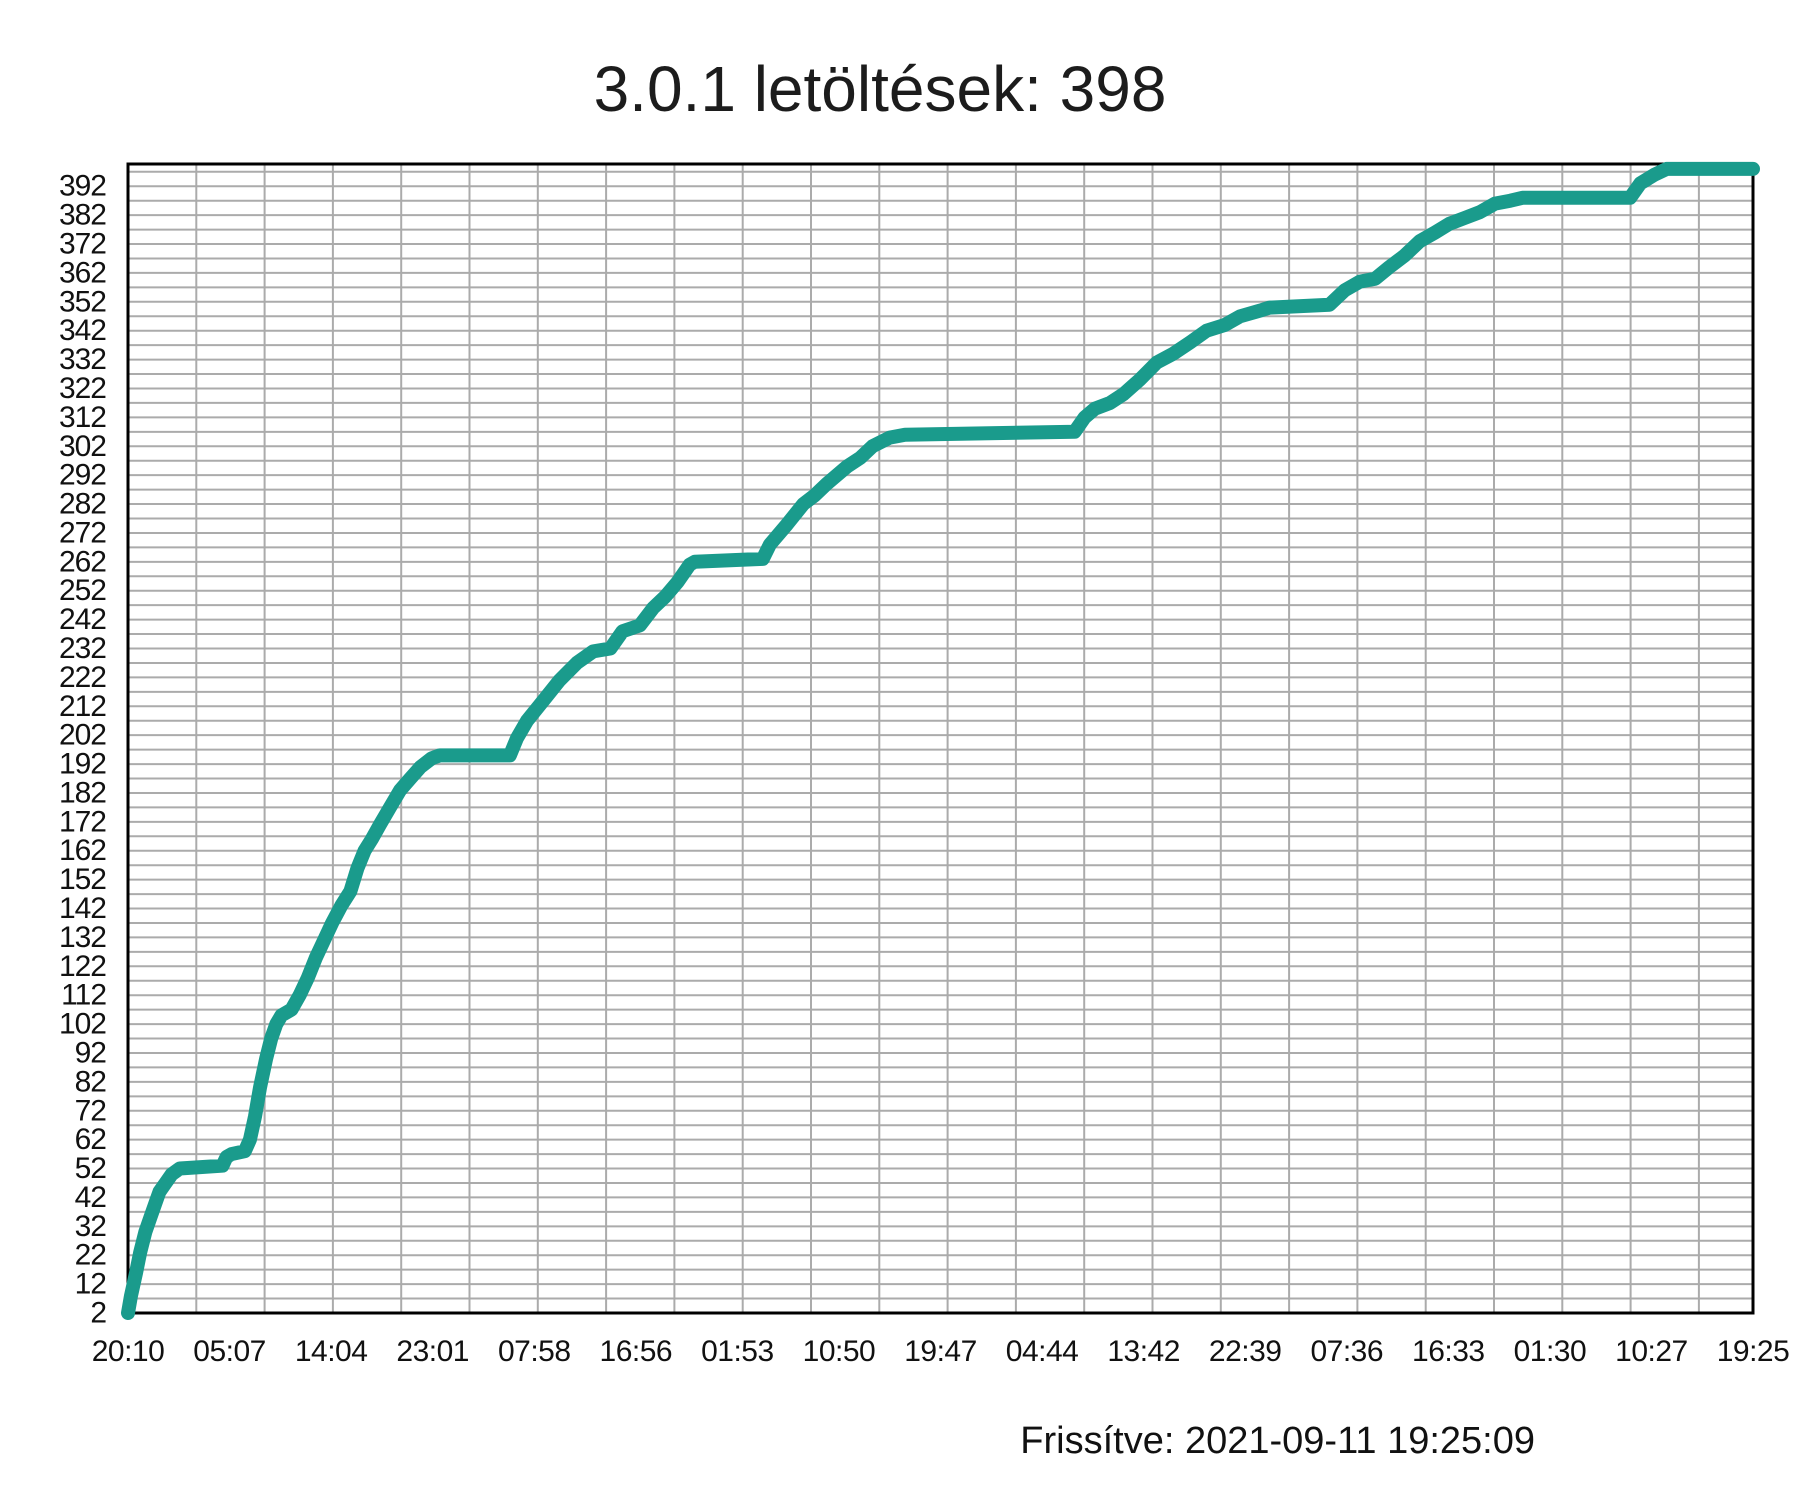 Image resolution: width=1800 pixels, height=1500 pixels. Describe the element at coordinates (91, 1052) in the screenshot. I see `y-tick-label: 92` at that location.